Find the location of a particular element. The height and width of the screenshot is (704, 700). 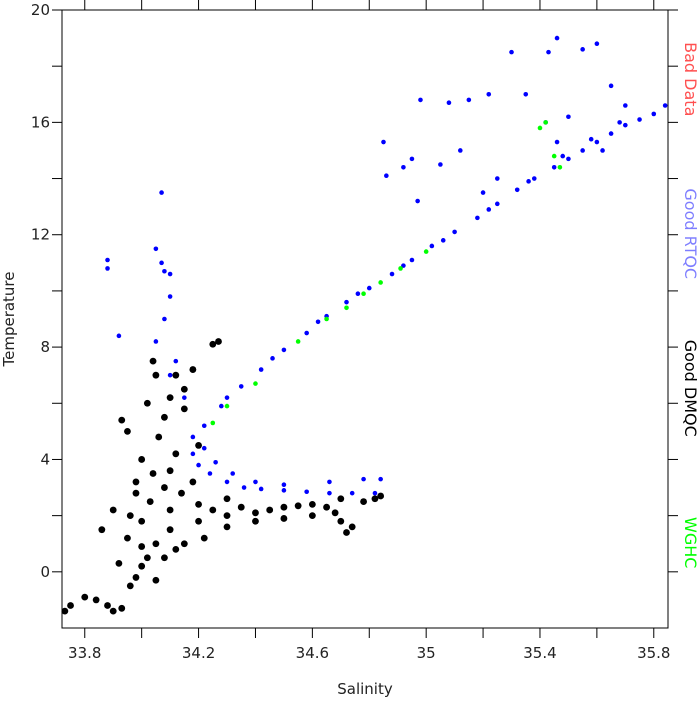

x-axis-label: Salinity is located at coordinates (365, 689).